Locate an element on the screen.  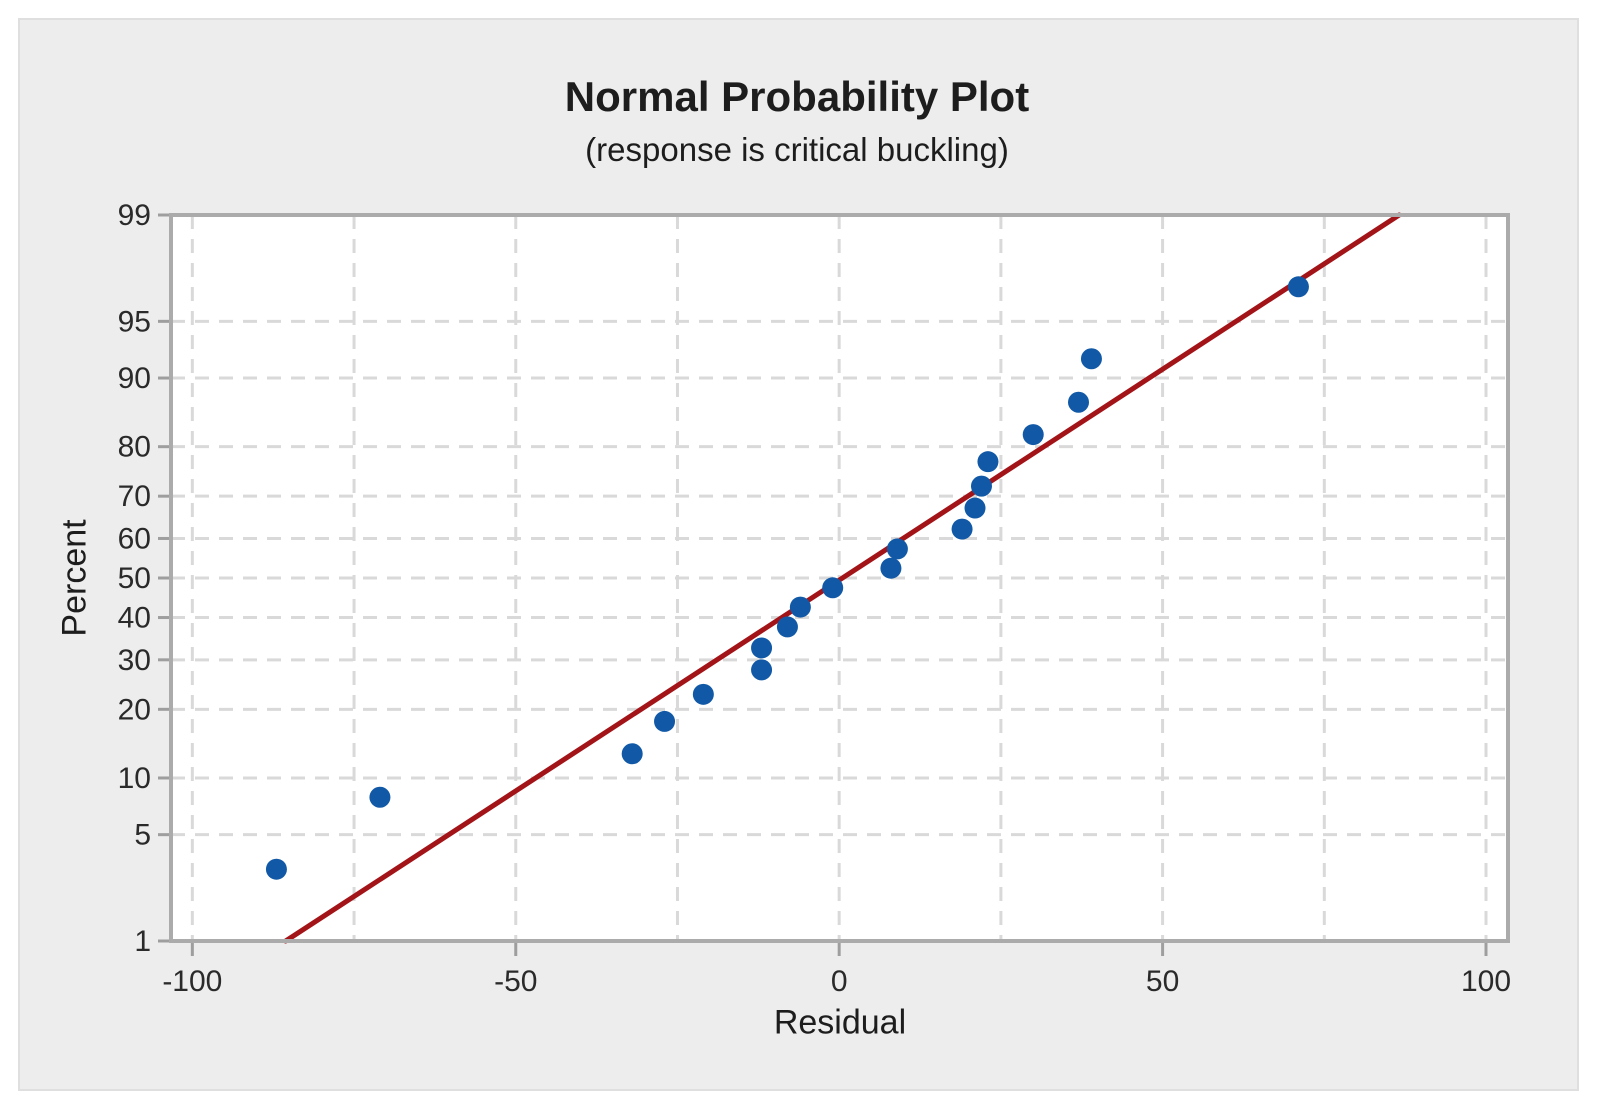
chart-subtitle: (response is critical buckling) is located at coordinates (797, 149).